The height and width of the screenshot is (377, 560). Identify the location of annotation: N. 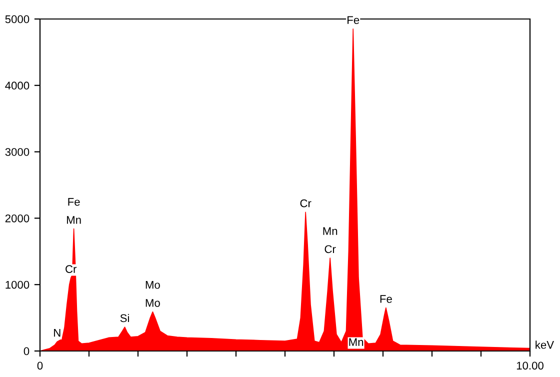
(57, 332).